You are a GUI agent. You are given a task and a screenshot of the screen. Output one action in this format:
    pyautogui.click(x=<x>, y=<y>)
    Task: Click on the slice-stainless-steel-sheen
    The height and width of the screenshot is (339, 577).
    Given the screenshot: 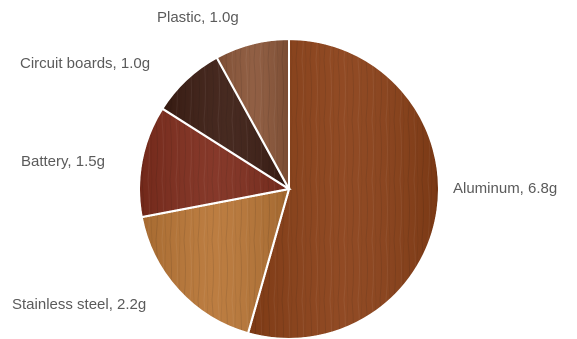 What is the action you would take?
    pyautogui.click(x=215, y=261)
    